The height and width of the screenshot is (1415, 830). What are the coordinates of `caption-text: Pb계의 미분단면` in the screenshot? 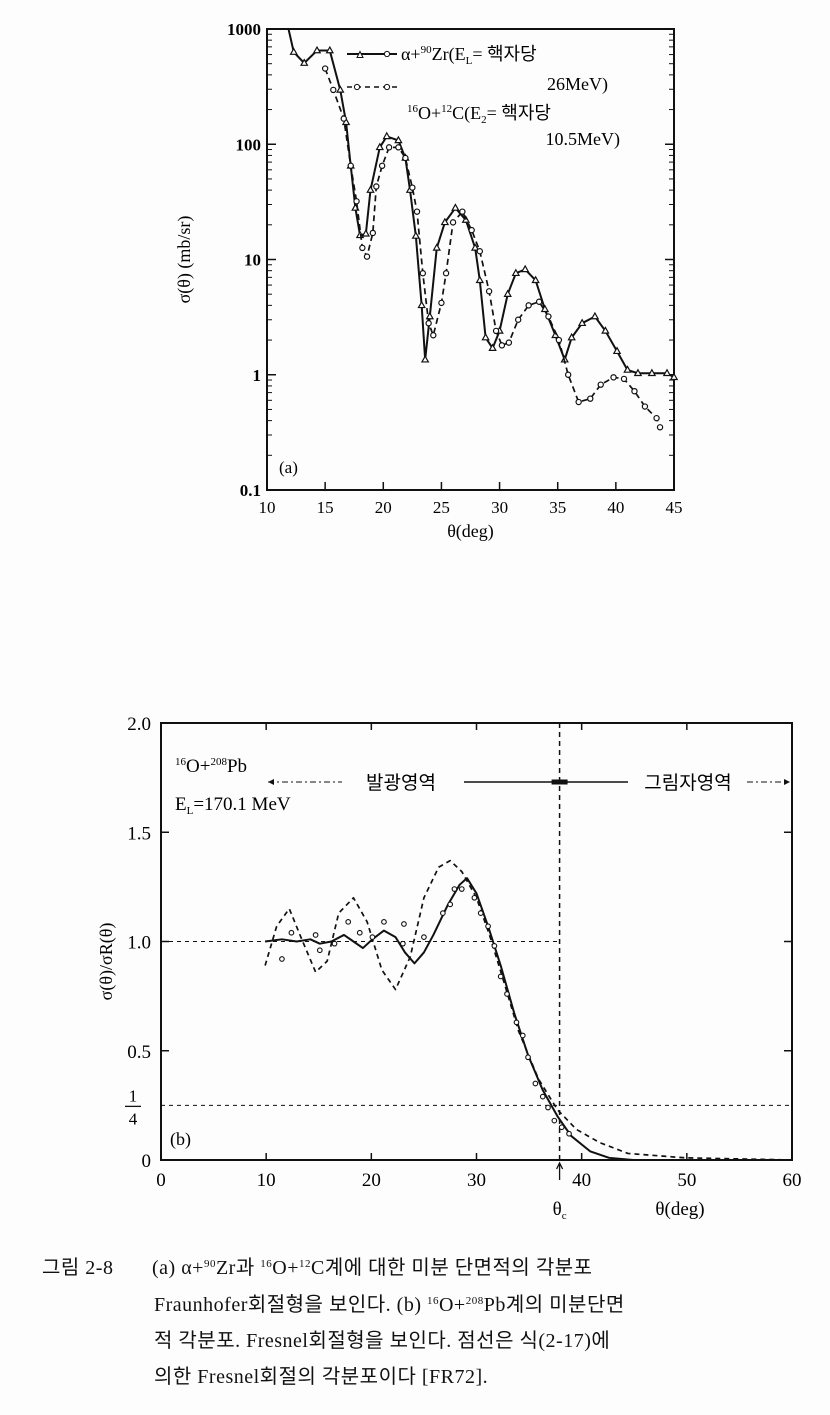 It's located at (554, 1305).